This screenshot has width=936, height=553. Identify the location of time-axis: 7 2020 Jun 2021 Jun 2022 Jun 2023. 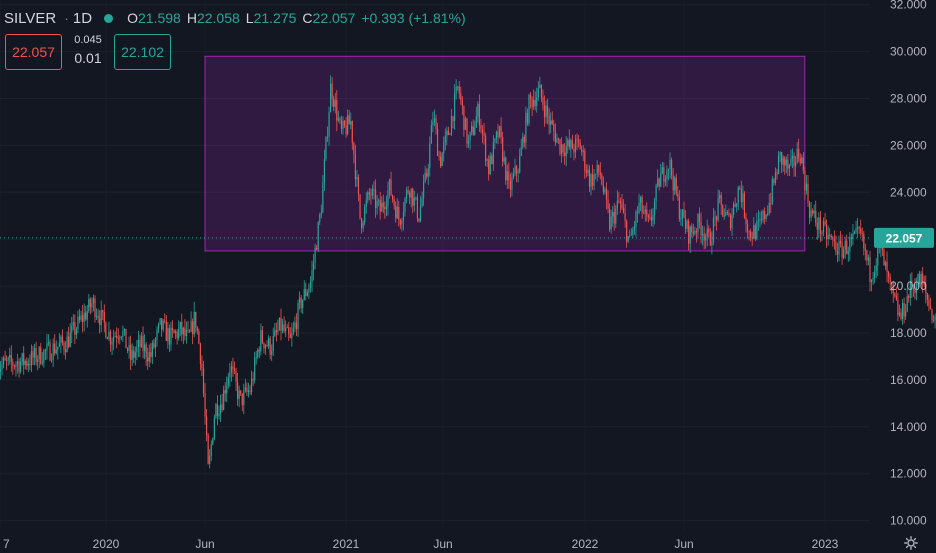
(421, 544).